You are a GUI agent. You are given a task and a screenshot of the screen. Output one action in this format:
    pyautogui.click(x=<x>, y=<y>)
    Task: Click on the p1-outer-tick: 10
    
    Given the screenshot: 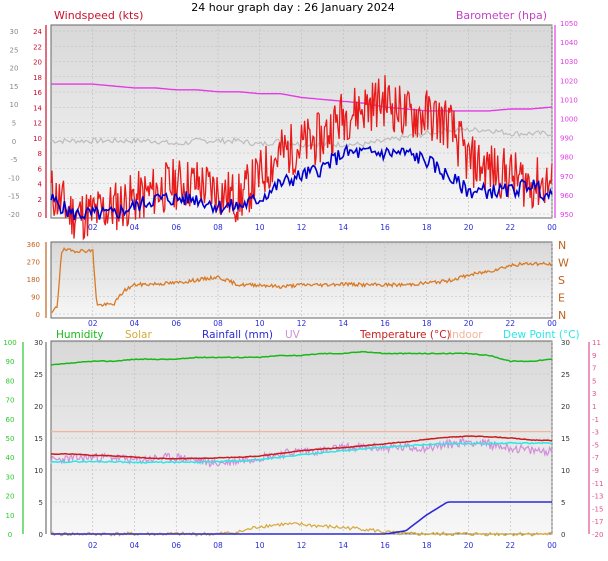 What is the action you would take?
    pyautogui.click(x=14, y=105)
    